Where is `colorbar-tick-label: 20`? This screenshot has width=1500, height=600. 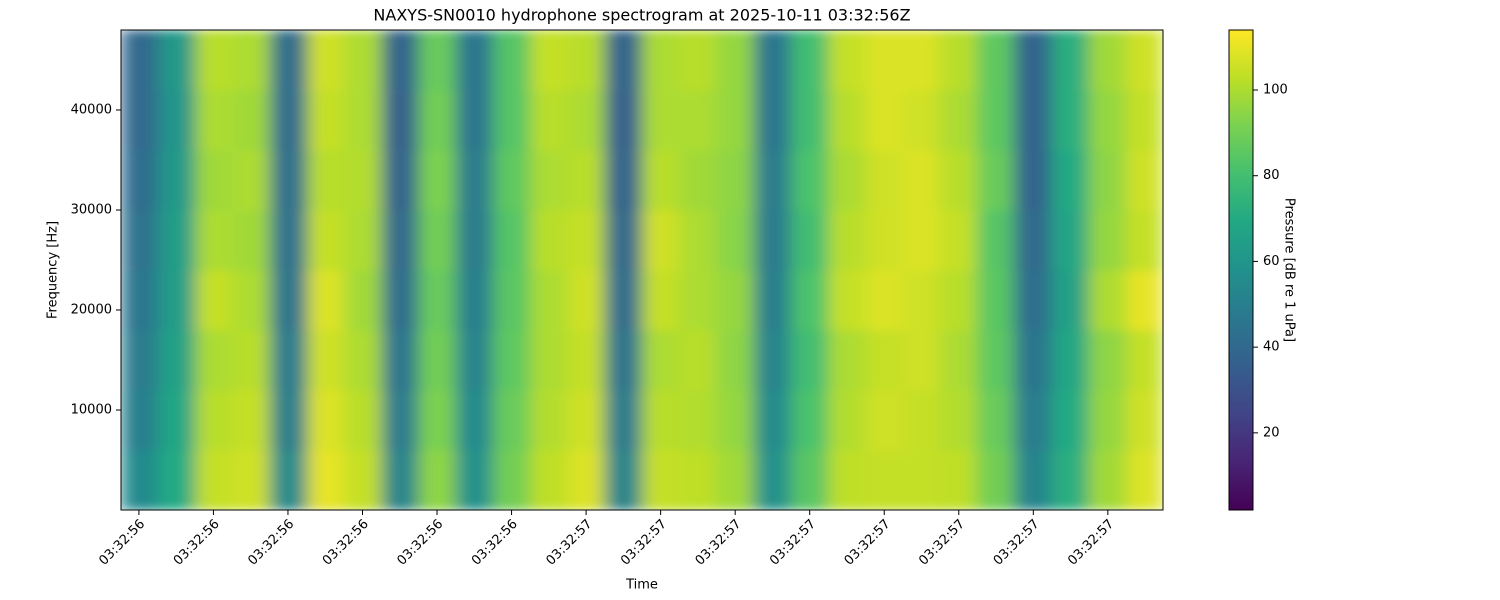 colorbar-tick-label: 20 is located at coordinates (1271, 432).